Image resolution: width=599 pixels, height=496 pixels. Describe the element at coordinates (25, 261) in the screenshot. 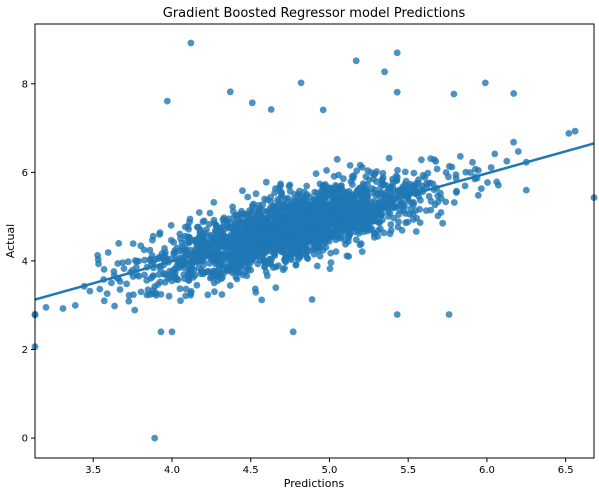

I see `y-tick-label: 4` at that location.